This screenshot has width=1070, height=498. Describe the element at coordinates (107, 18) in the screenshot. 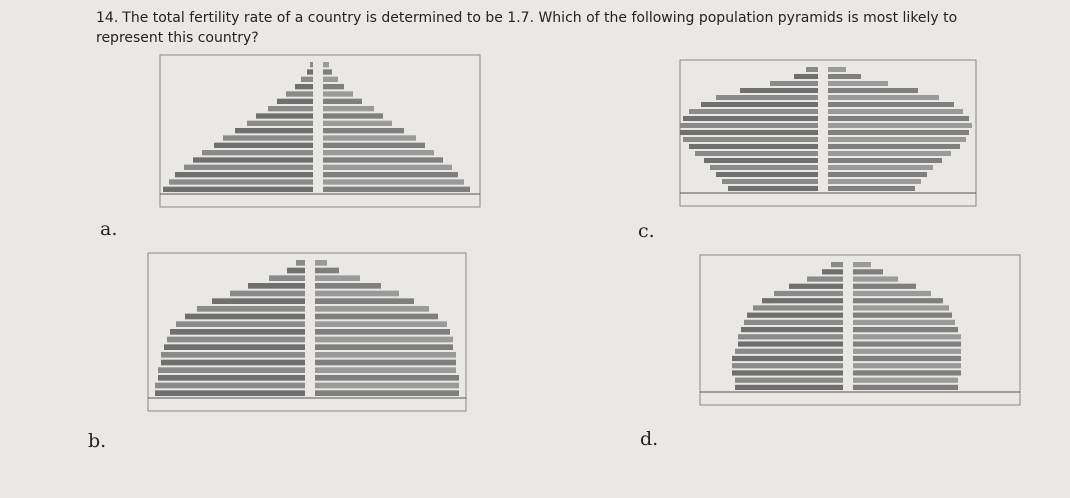

I see `question-number: 14.` at that location.